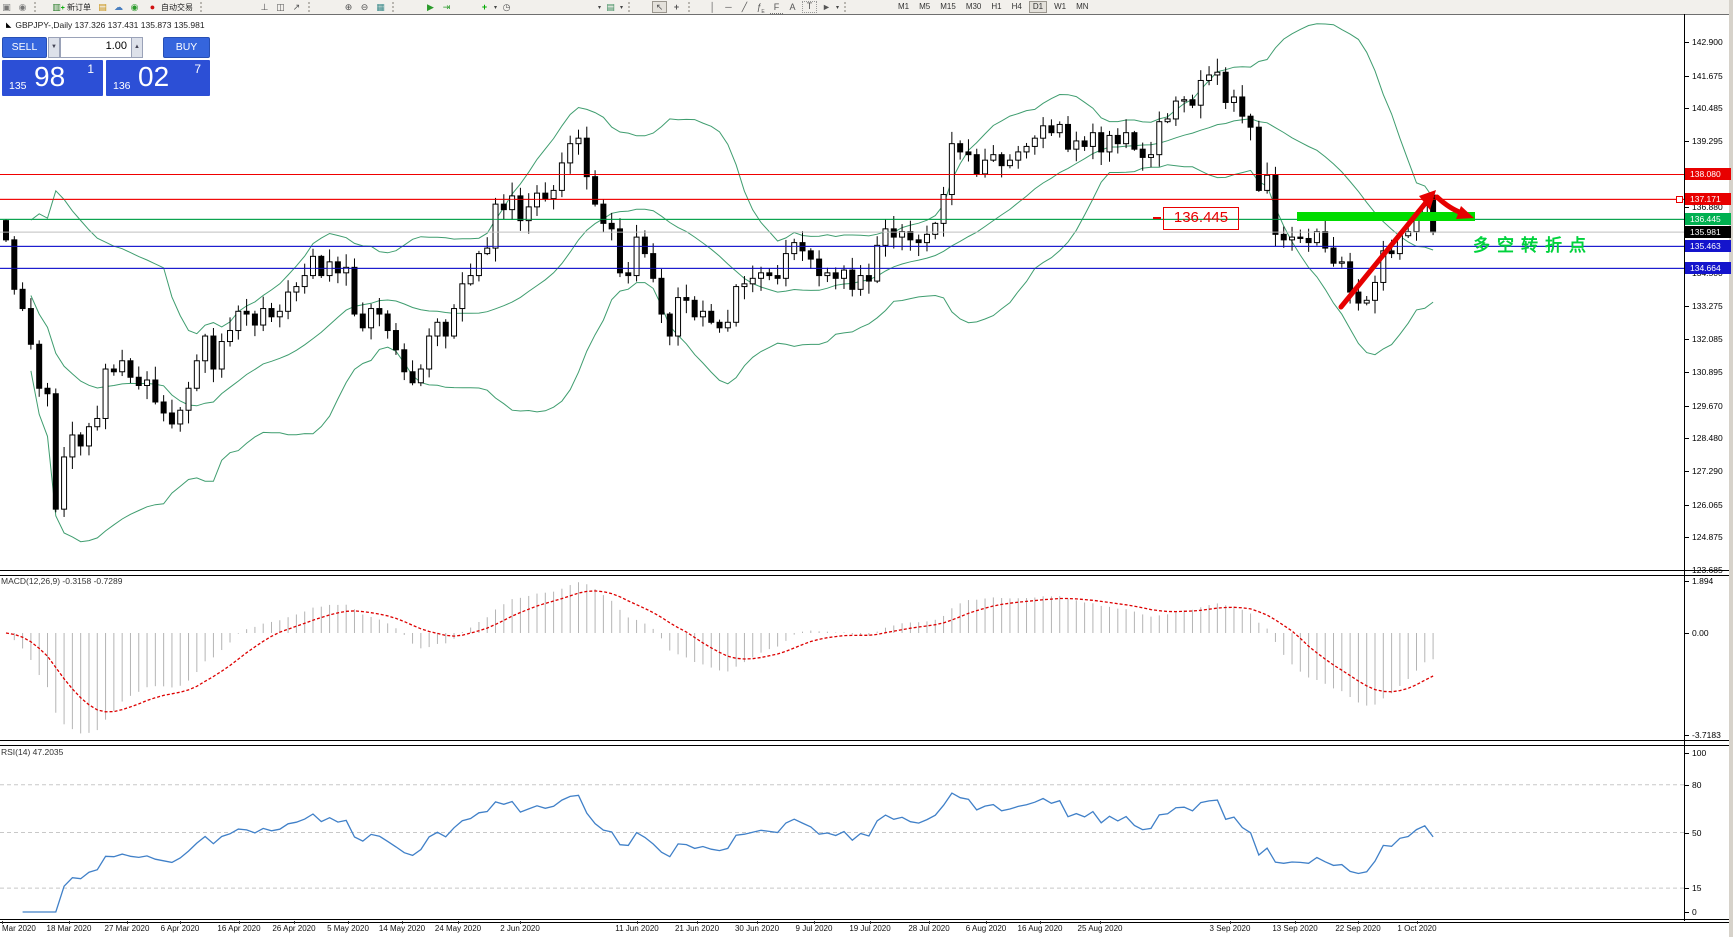  I want to click on volume-input: 1.00, so click(96, 47).